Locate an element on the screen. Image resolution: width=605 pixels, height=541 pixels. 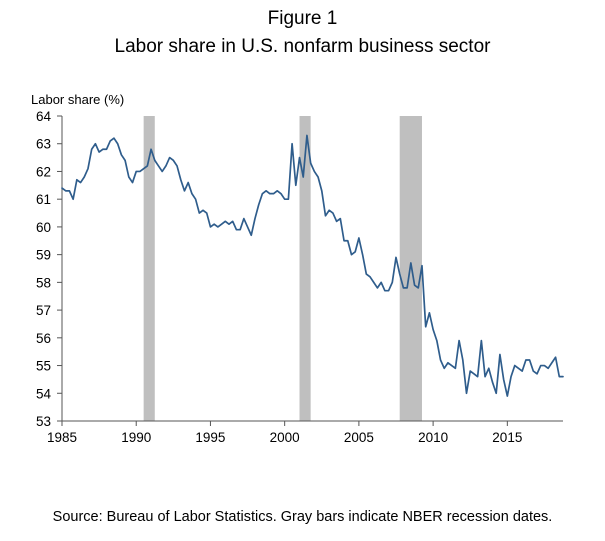
figure-label: Figure 1 is located at coordinates (302, 18).